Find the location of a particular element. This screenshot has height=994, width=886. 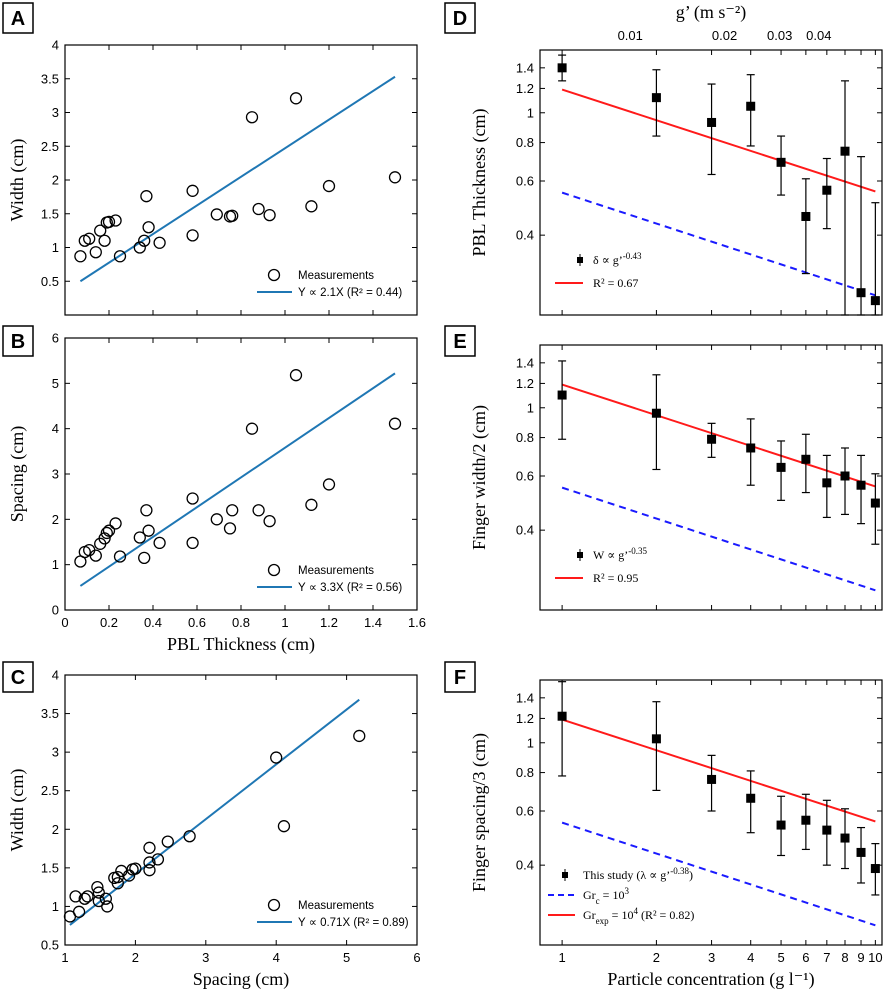

svg-text: A is located at coordinates (18, 19).